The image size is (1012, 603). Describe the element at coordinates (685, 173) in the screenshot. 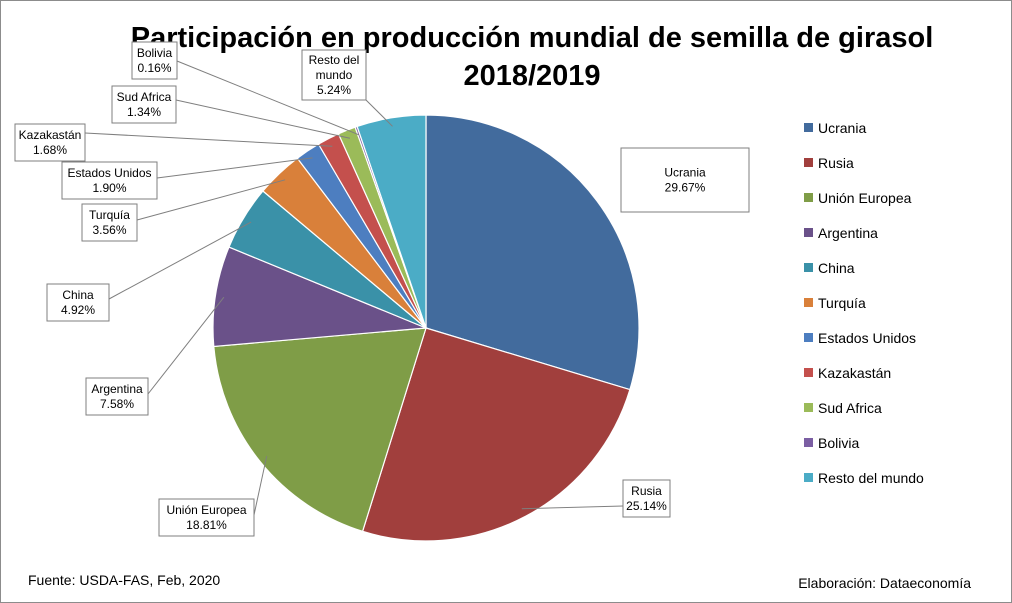

I see `data-label-name: Ucrania` at that location.